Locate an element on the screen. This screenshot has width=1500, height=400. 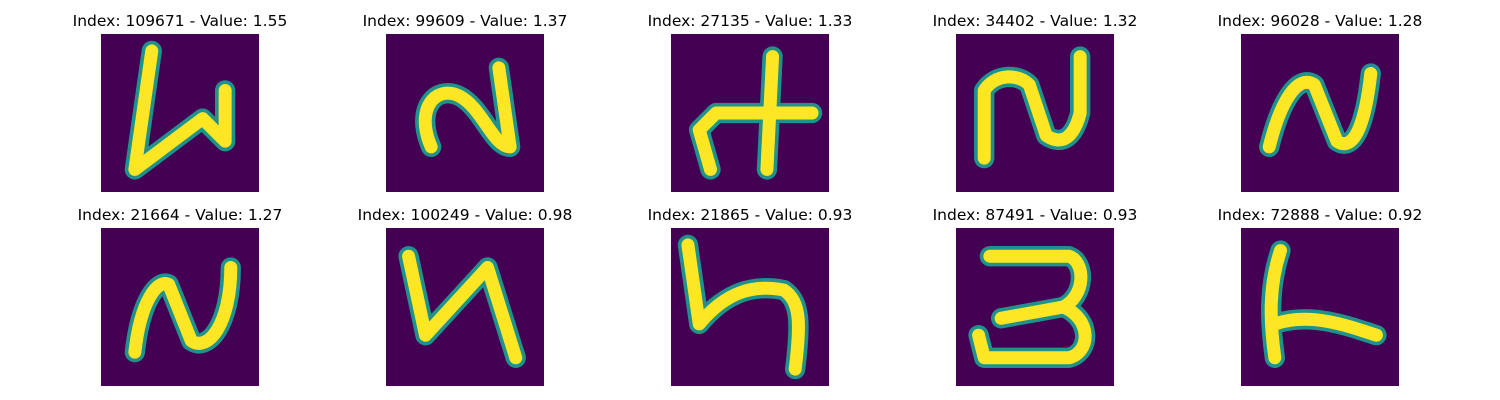
panel-5: Index: 96028 - Value: 1.28 is located at coordinates (1320, 105).